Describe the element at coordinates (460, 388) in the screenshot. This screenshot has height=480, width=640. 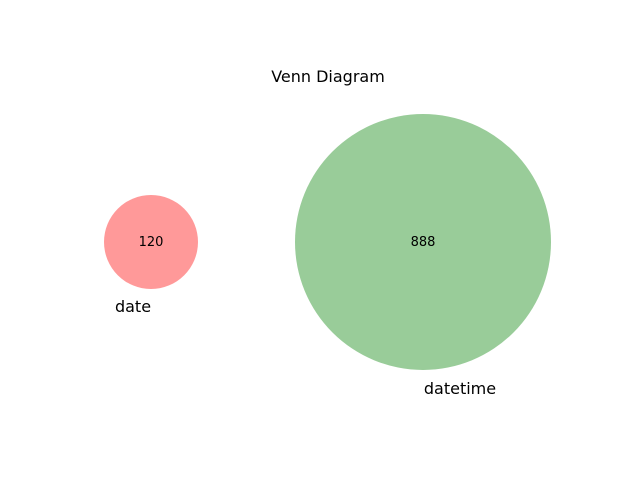
I see `set-label-datetime: datetime` at that location.